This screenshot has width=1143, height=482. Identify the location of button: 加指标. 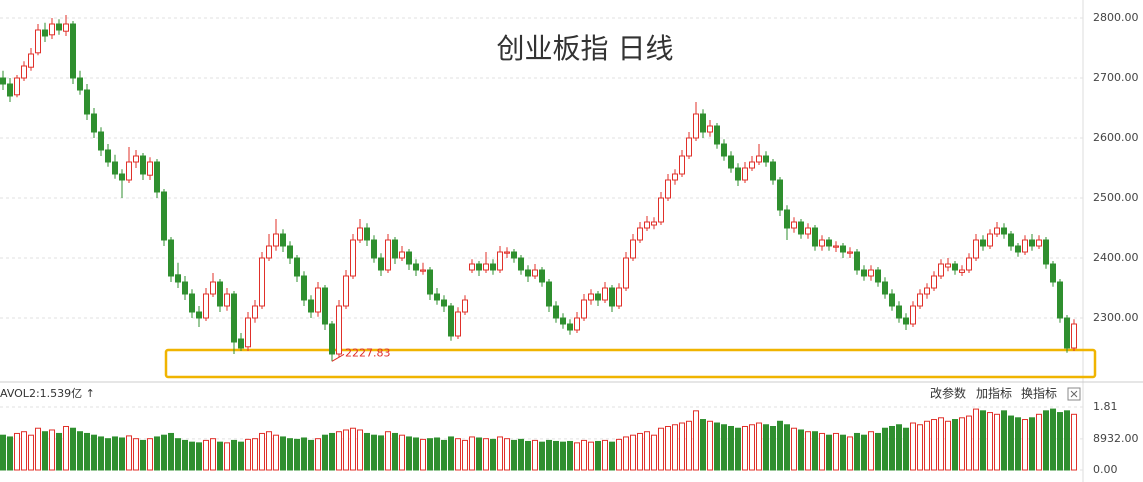
(994, 393).